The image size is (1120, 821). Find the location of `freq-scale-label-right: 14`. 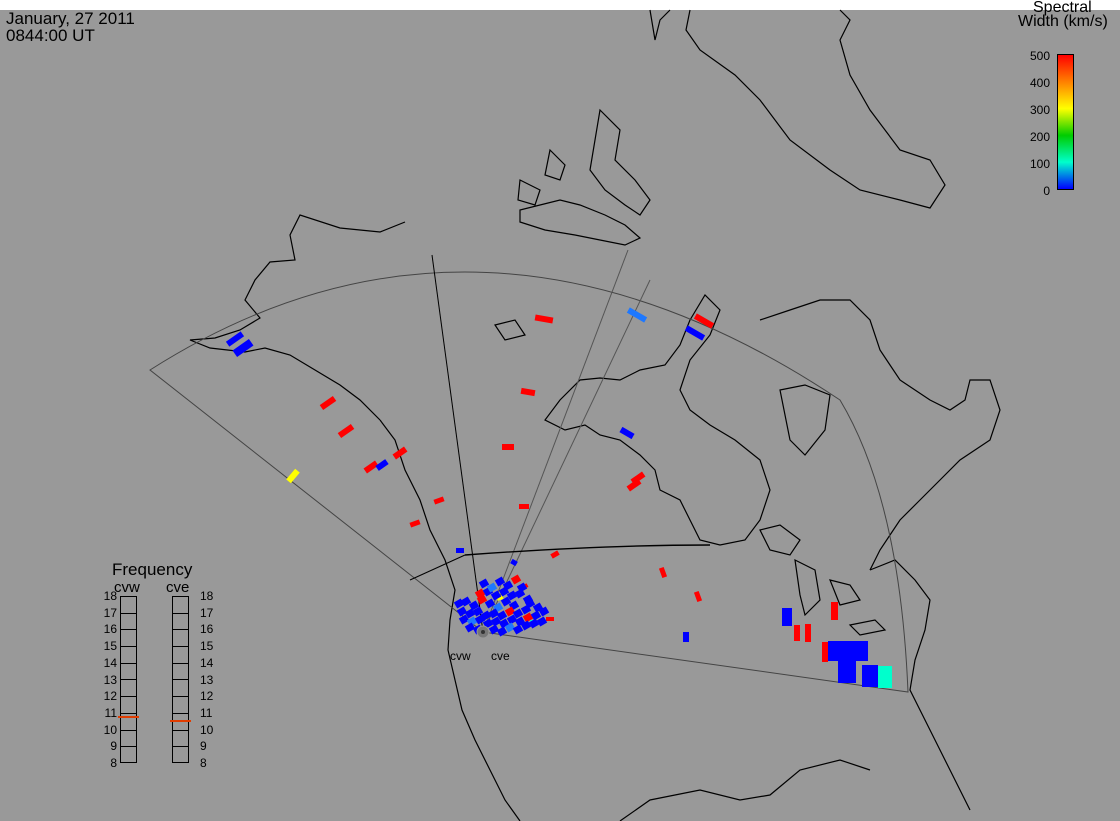

freq-scale-label-right: 14 is located at coordinates (207, 662).